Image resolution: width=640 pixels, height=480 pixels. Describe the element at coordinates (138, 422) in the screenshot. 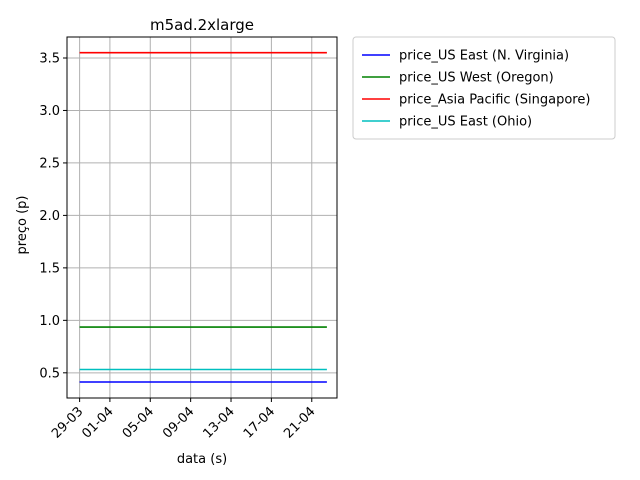

I see `x-tick-label: 05-04` at that location.